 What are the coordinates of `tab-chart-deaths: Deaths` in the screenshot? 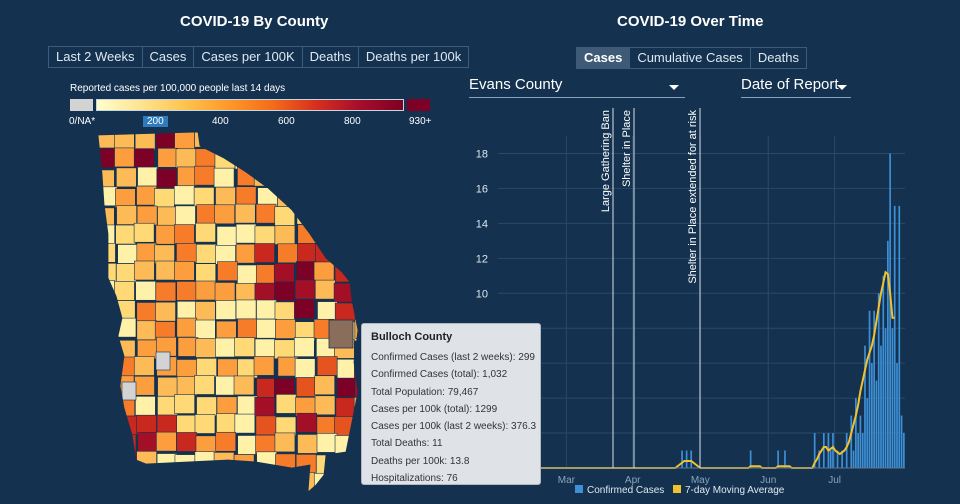 It's located at (778, 58).